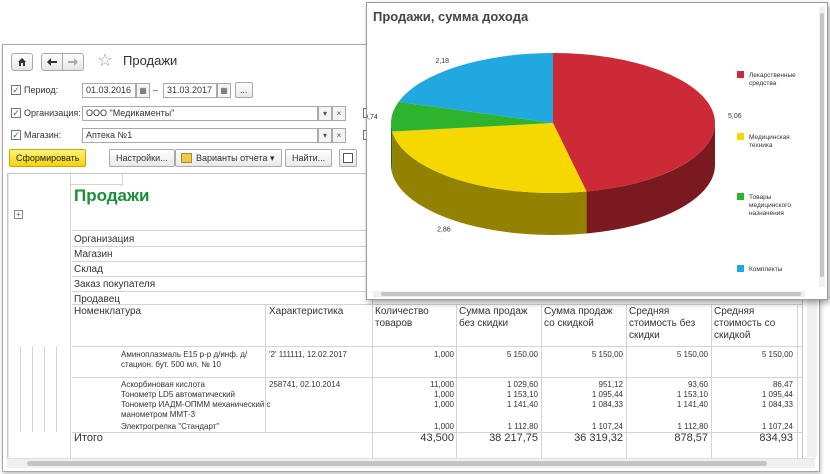  I want to click on print-icon, so click(348, 158).